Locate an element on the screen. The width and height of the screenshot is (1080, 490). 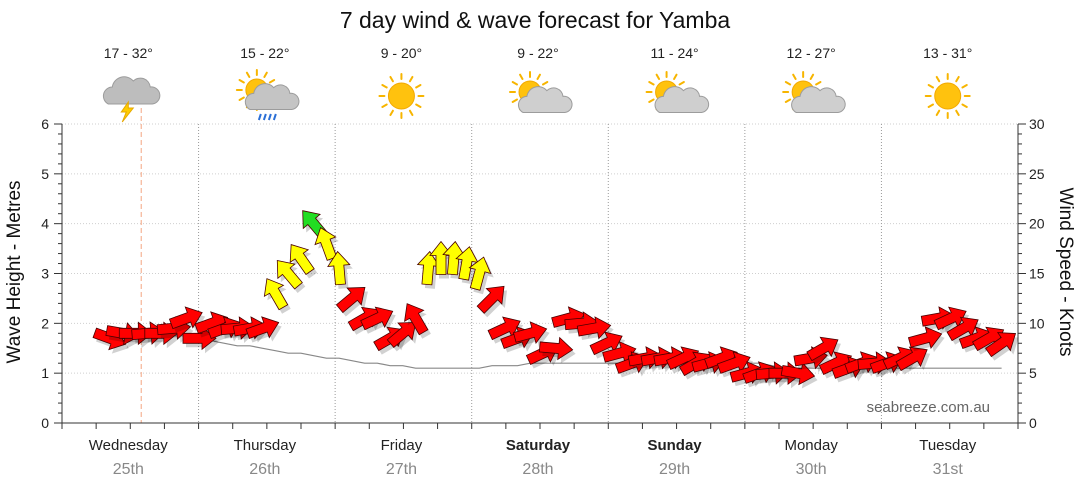
day-date-label: 31st is located at coordinates (948, 469).